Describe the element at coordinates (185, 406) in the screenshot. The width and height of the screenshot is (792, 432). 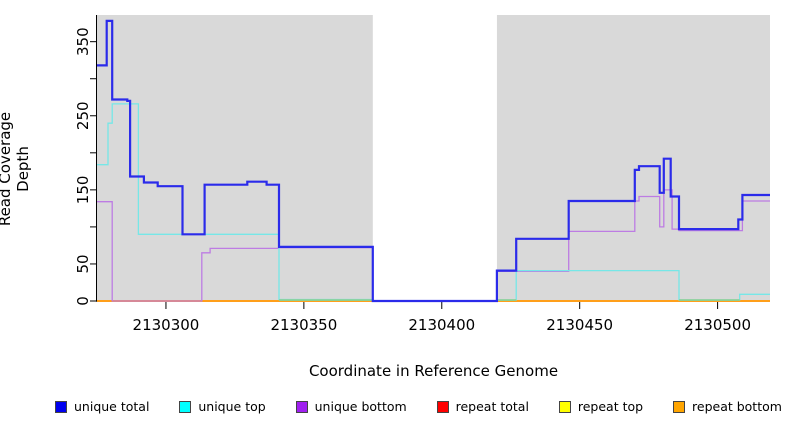
I see `unique-top-swatch-icon` at that location.